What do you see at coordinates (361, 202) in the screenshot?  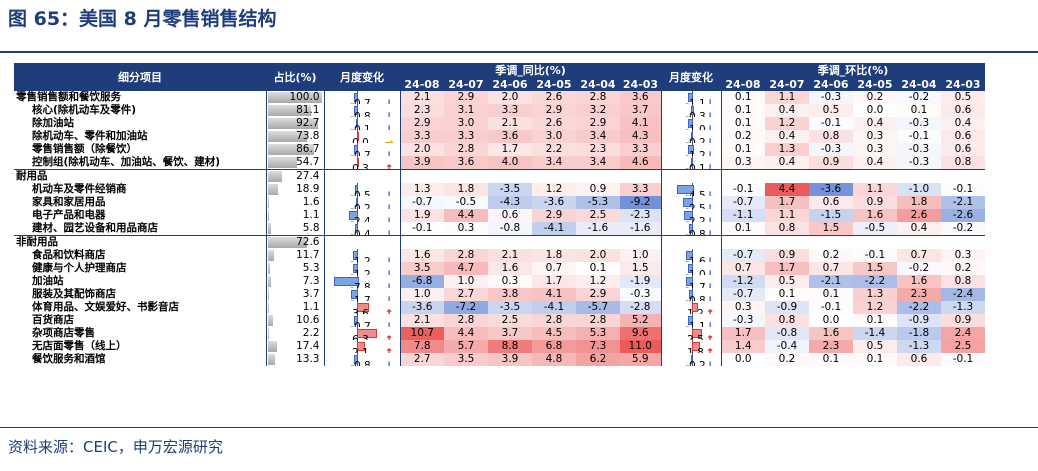 I see `yoy-change: -0.2 ↓` at bounding box center [361, 202].